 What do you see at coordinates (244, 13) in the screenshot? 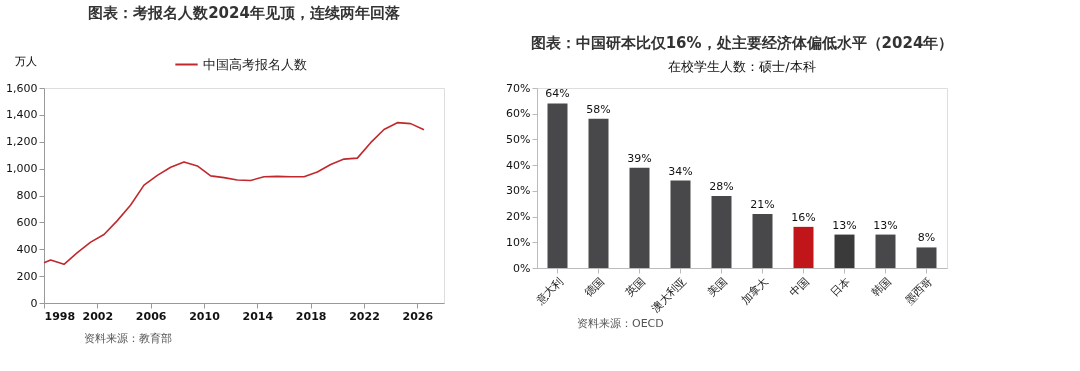
I see `chart-title: 图表：考报名人数2024年见顶，连续两年回落` at bounding box center [244, 13].